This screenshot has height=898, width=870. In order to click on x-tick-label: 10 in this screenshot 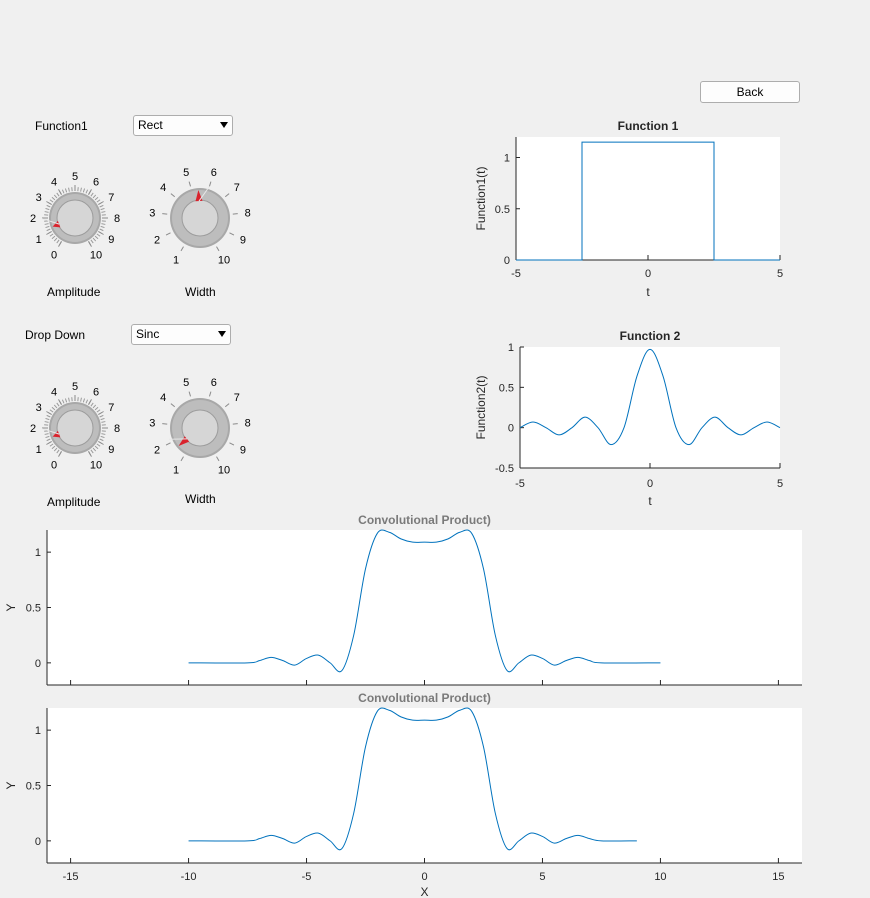, I will do `click(660, 877)`.